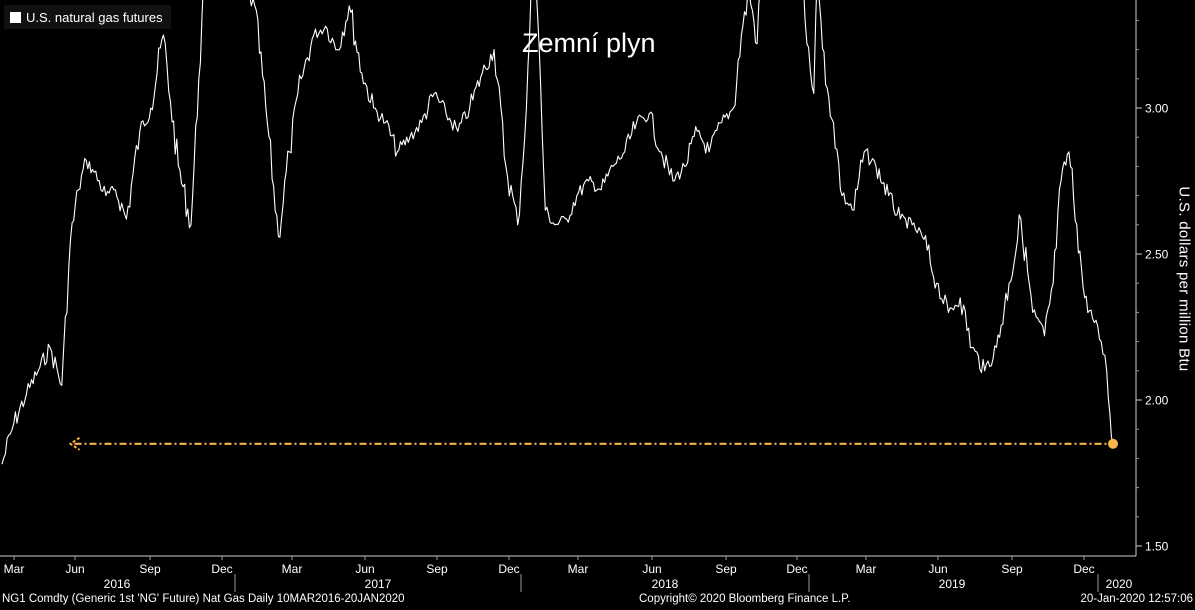  Describe the element at coordinates (952, 584) in the screenshot. I see `x-year-label: 2019` at that location.